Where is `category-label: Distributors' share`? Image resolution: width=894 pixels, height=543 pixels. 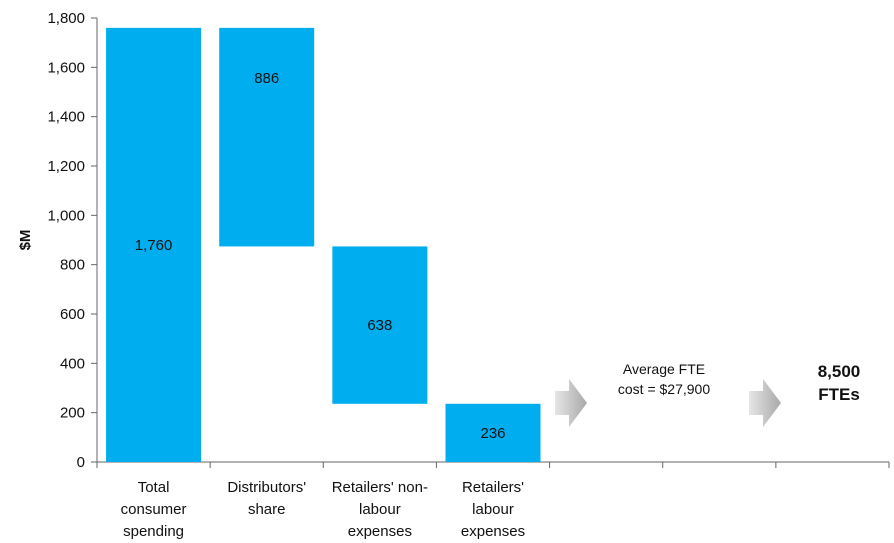 category-label: Distributors' share is located at coordinates (266, 498).